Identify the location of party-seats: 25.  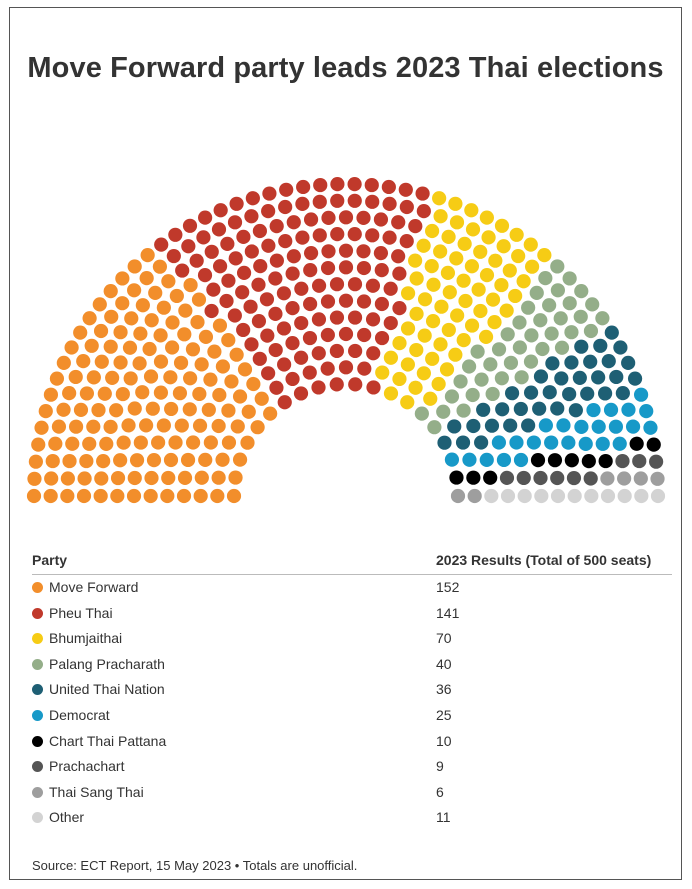
(444, 714).